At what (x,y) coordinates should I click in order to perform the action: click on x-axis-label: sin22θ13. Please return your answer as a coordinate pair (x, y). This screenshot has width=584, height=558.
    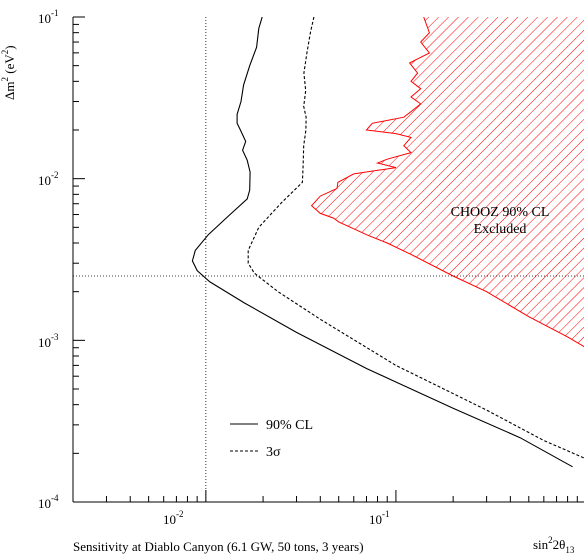
    Looking at the image, I should click on (554, 545).